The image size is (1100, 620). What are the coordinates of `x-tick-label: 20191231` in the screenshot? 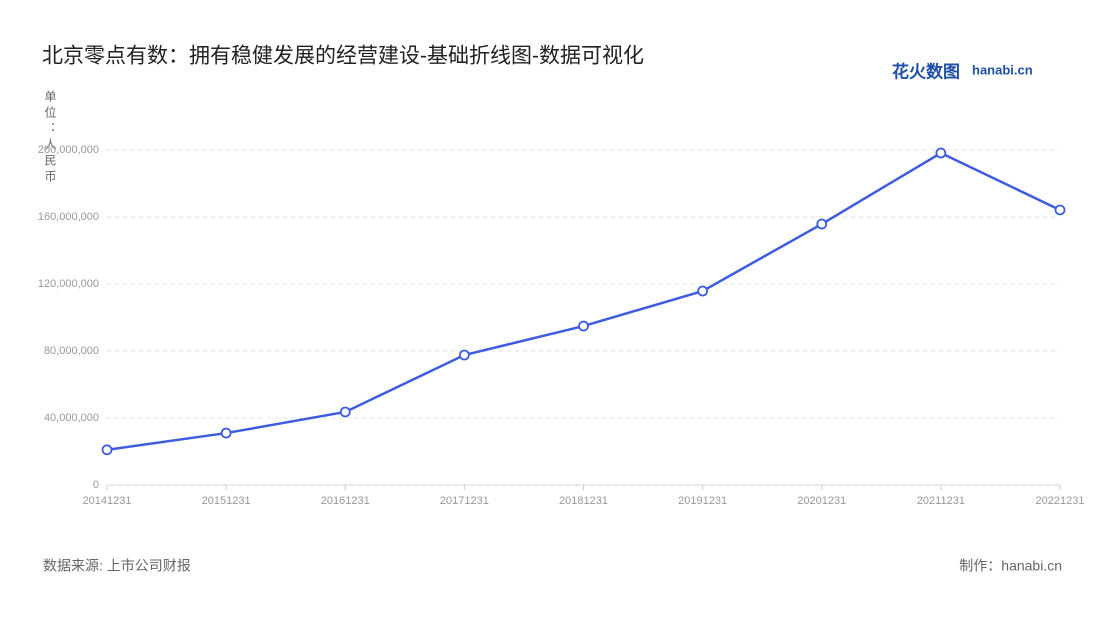 It's located at (702, 501).